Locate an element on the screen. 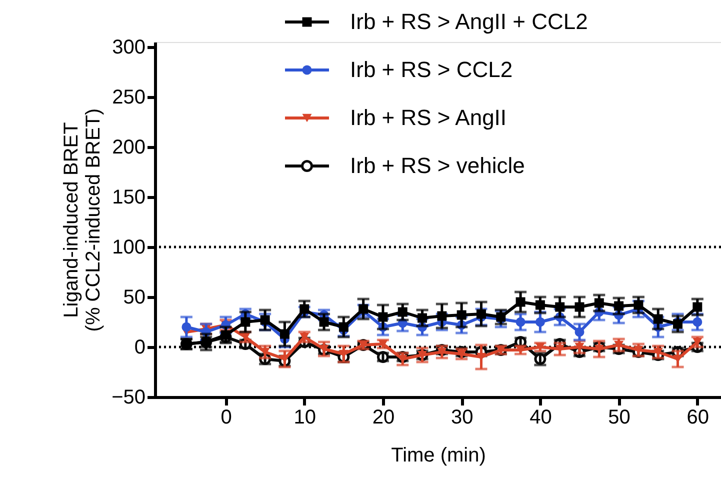  y-tick-label: 100 is located at coordinates (129, 247).